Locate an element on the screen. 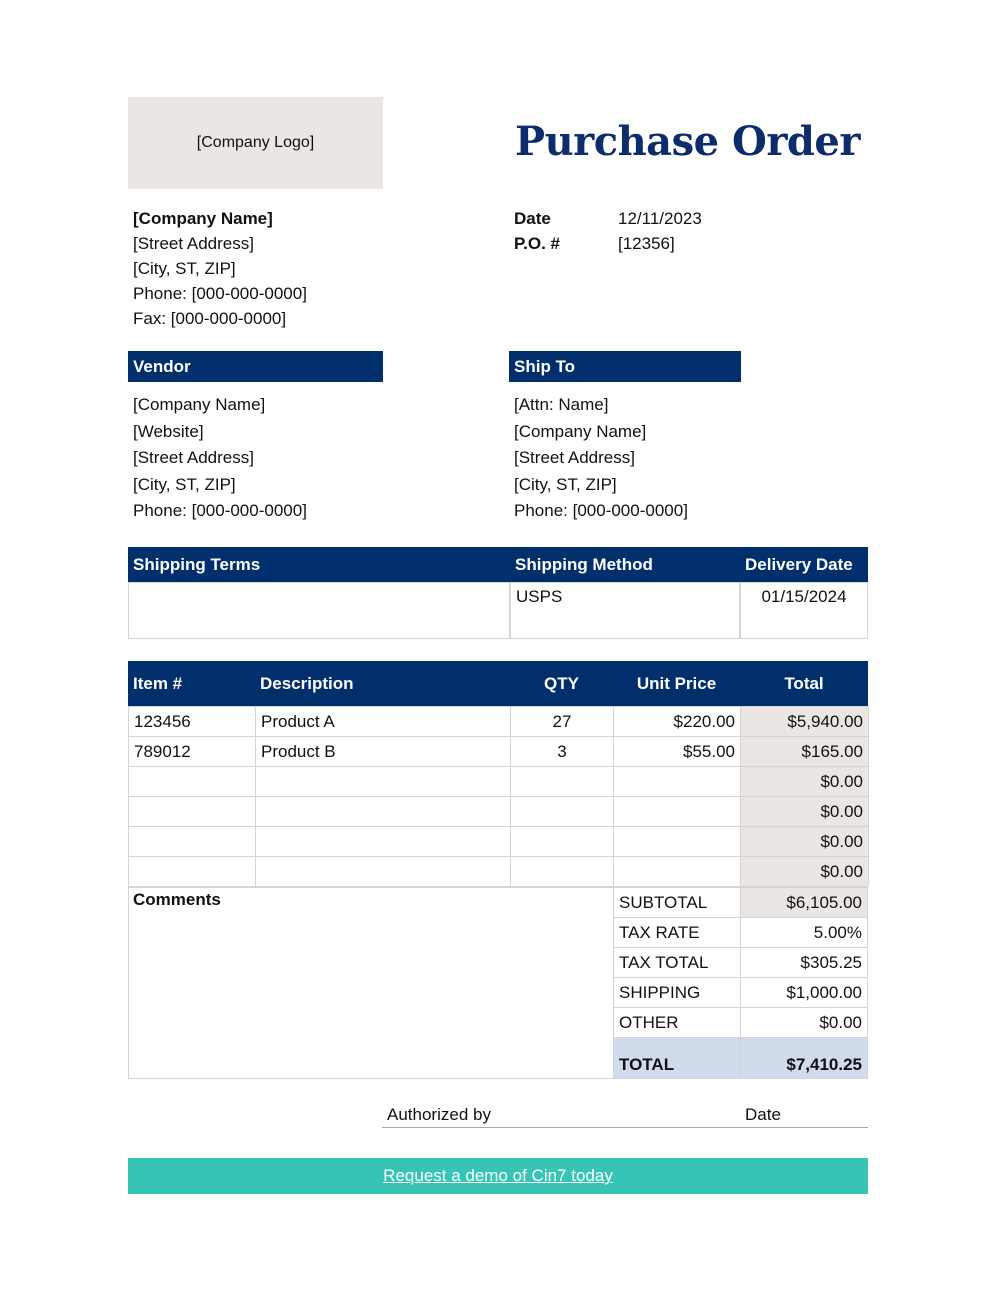  summary-value: $6,105.00 is located at coordinates (804, 902).